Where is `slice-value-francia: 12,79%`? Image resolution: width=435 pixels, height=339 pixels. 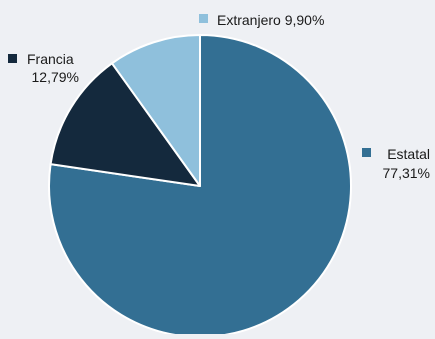 slice-value-francia: 12,79% is located at coordinates (55, 77).